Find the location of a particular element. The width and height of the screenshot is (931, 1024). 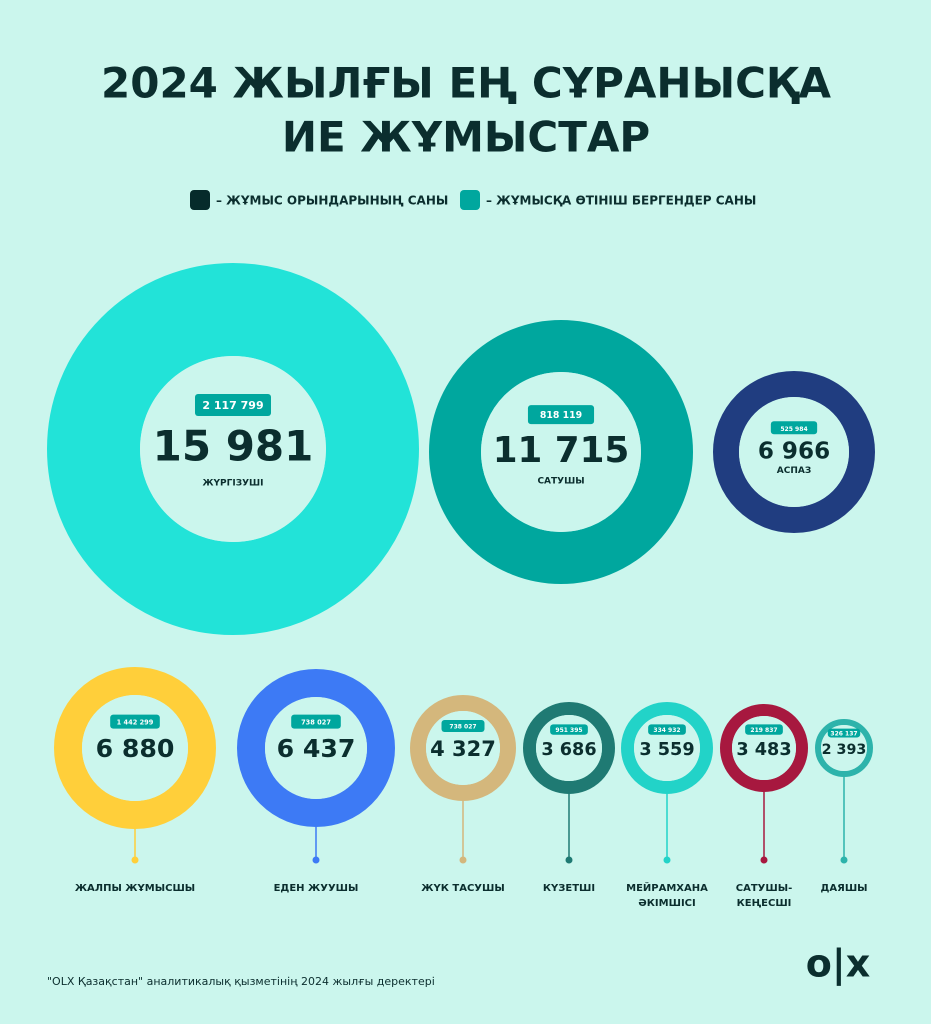

job-label: МЕЙРАМХАНА is located at coordinates (667, 887).